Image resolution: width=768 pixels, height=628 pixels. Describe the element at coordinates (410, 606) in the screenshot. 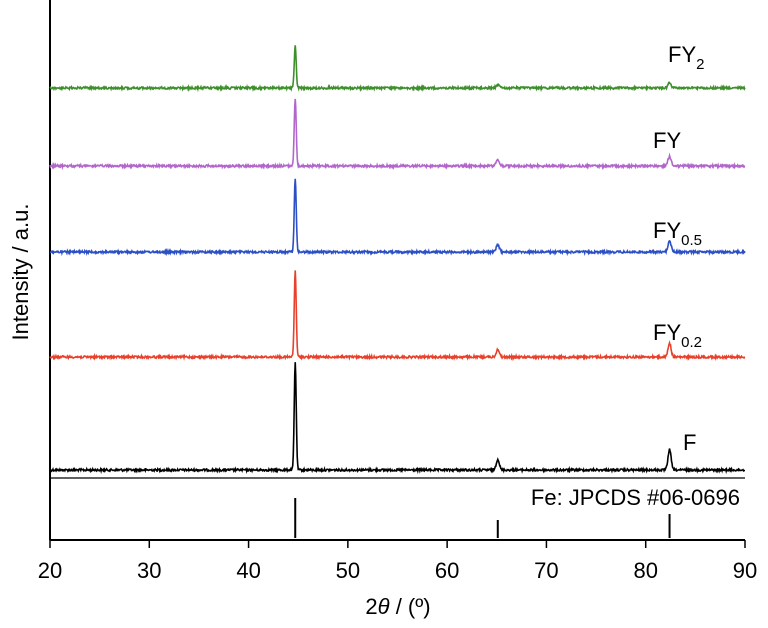

I see `x-axis-title-suffix: / (º)` at that location.